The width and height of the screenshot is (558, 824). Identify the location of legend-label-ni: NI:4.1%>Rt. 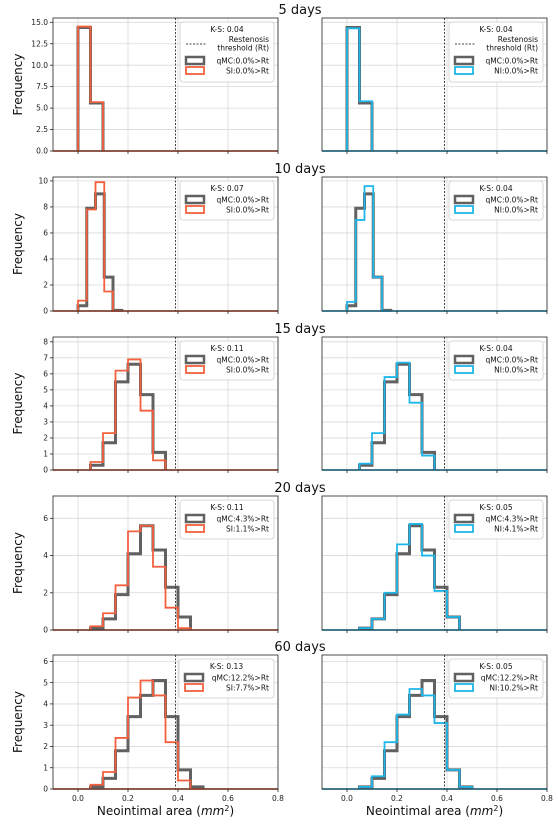
(516, 529).